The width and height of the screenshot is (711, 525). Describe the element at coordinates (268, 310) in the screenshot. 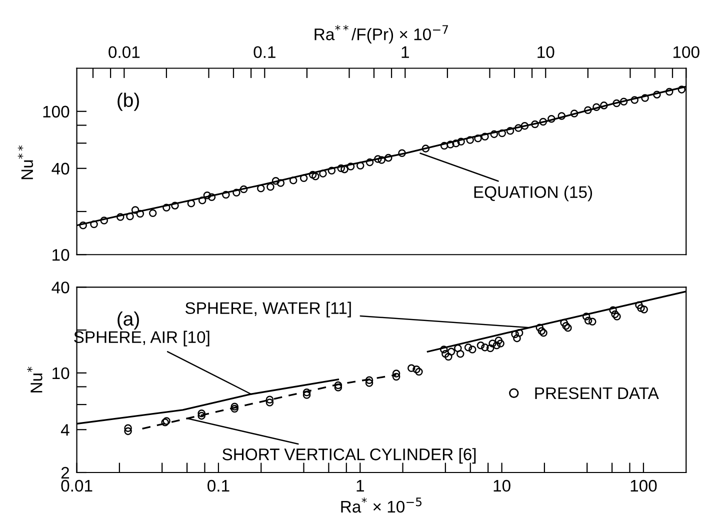

I see `annotation: SPHERE, WATER [11]` at that location.